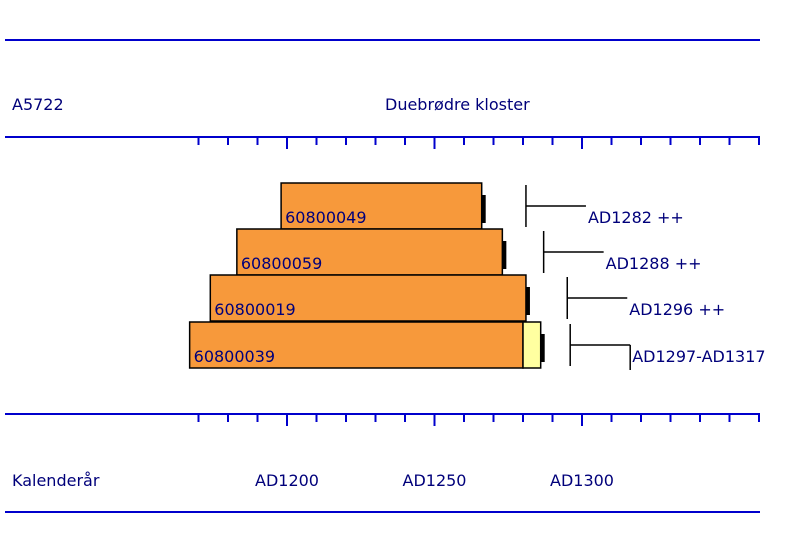 This screenshot has height=544, width=795. Describe the element at coordinates (532, 345) in the screenshot. I see `sapwood-segment` at that location.